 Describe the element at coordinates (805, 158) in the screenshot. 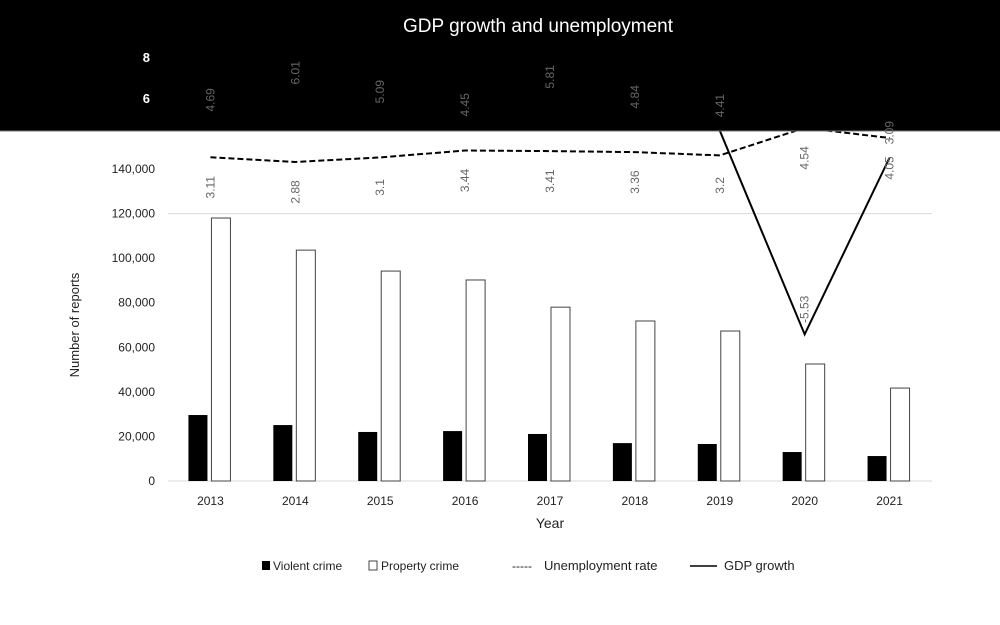

I see `data-label-unemployment: 4.54` at that location.